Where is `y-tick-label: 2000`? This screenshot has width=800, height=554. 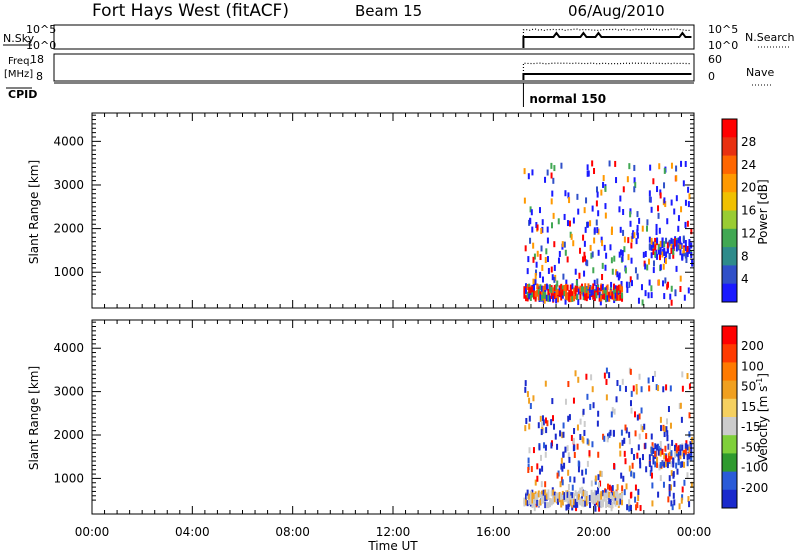 y-tick-label: 2000 is located at coordinates (68, 435).